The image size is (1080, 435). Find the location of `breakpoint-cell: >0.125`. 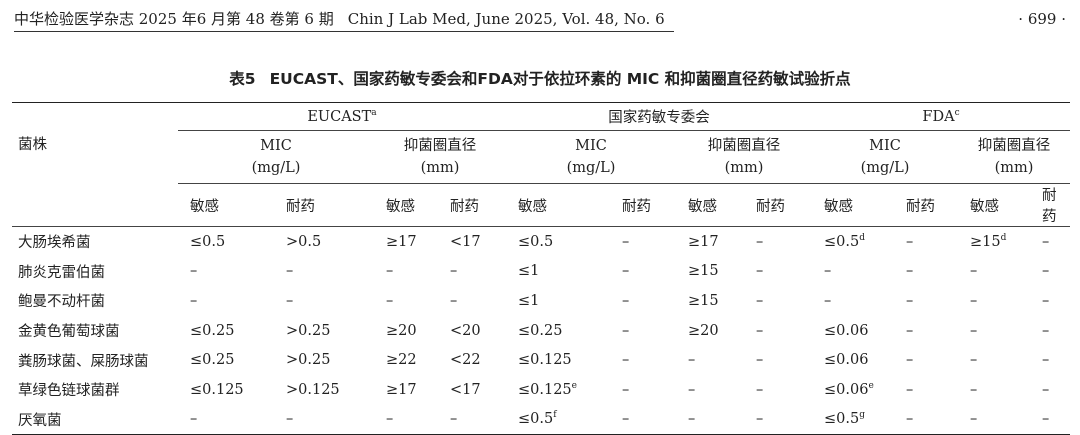

breakpoint-cell: >0.125 is located at coordinates (313, 389).